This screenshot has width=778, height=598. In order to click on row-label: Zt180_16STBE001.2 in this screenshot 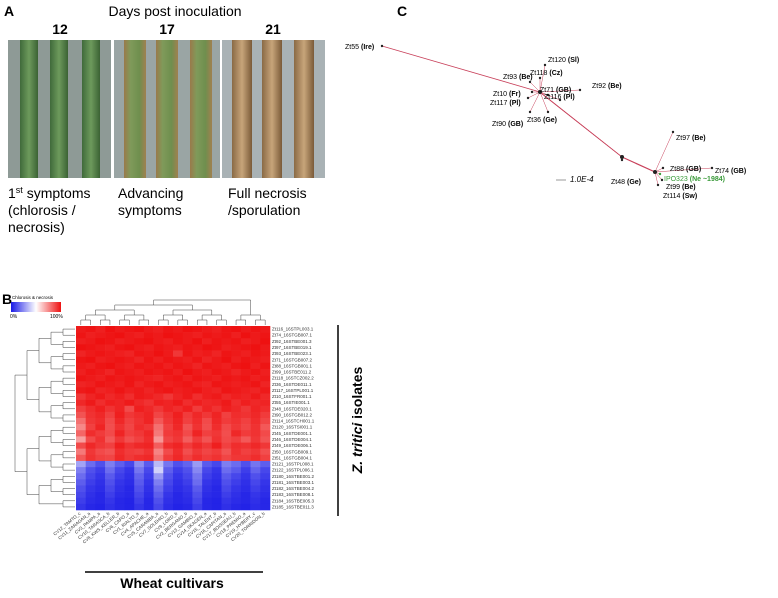, I will do `click(293, 476)`.